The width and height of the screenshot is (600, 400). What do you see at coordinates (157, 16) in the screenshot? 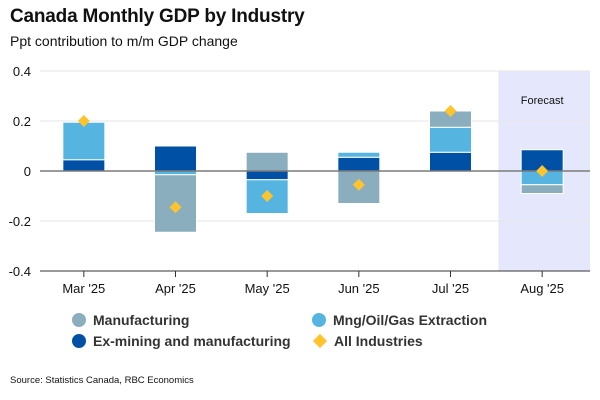
I see `chart-title: Canada Monthly GDP by Industry` at bounding box center [157, 16].